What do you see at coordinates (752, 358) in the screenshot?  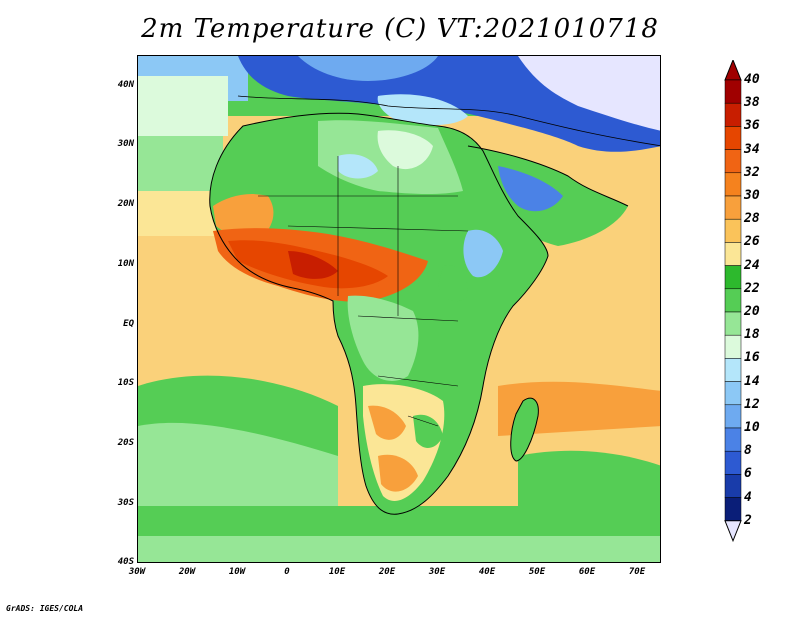 I see `colorbar-label: 16` at bounding box center [752, 358].